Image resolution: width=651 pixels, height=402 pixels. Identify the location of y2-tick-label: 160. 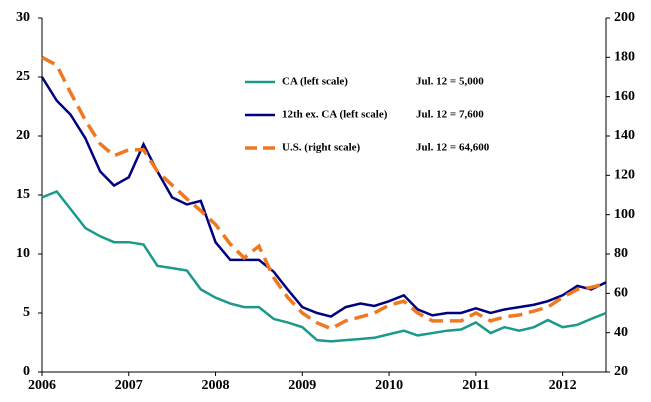
(624, 96).